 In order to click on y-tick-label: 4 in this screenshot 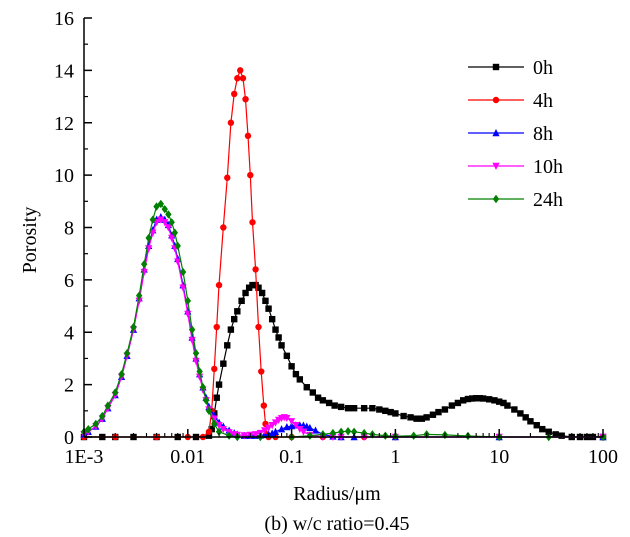, I will do `click(69, 333)`.